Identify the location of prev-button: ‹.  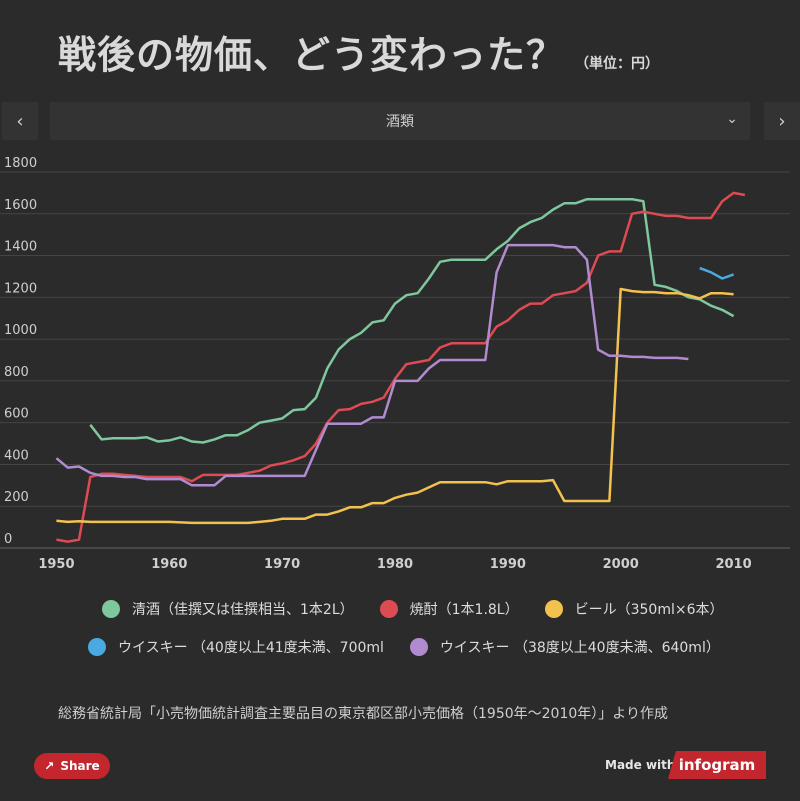
(20, 121).